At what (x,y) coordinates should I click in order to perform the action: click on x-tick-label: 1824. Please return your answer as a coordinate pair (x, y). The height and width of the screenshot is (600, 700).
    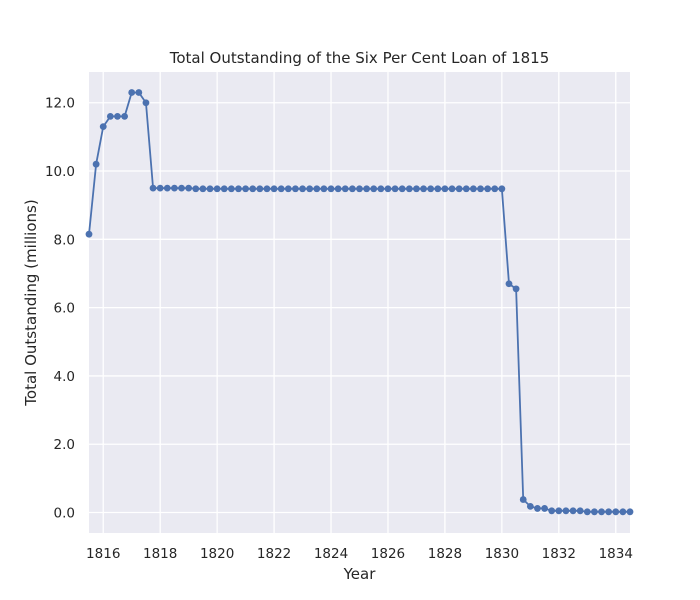
    Looking at the image, I should click on (331, 554).